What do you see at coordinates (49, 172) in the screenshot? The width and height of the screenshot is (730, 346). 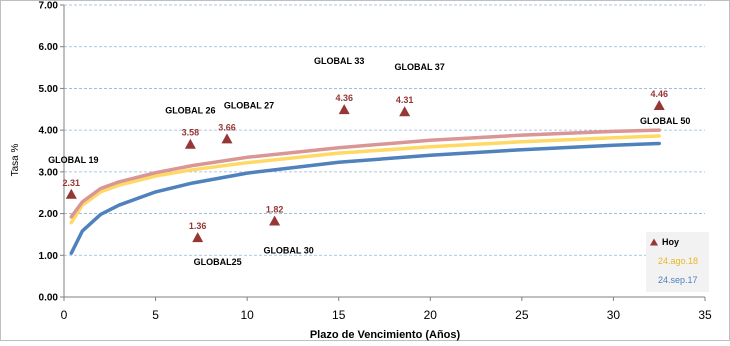 I see `y-tick-label: 3.00` at bounding box center [49, 172].